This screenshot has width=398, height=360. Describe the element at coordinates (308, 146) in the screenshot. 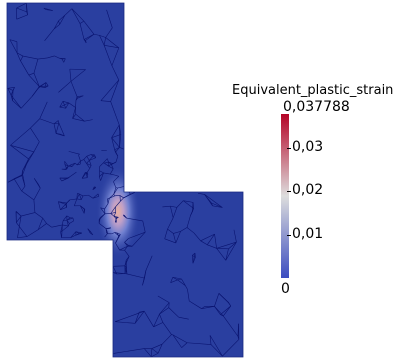

I see `colorbar-tick-label: 0,03` at that location.